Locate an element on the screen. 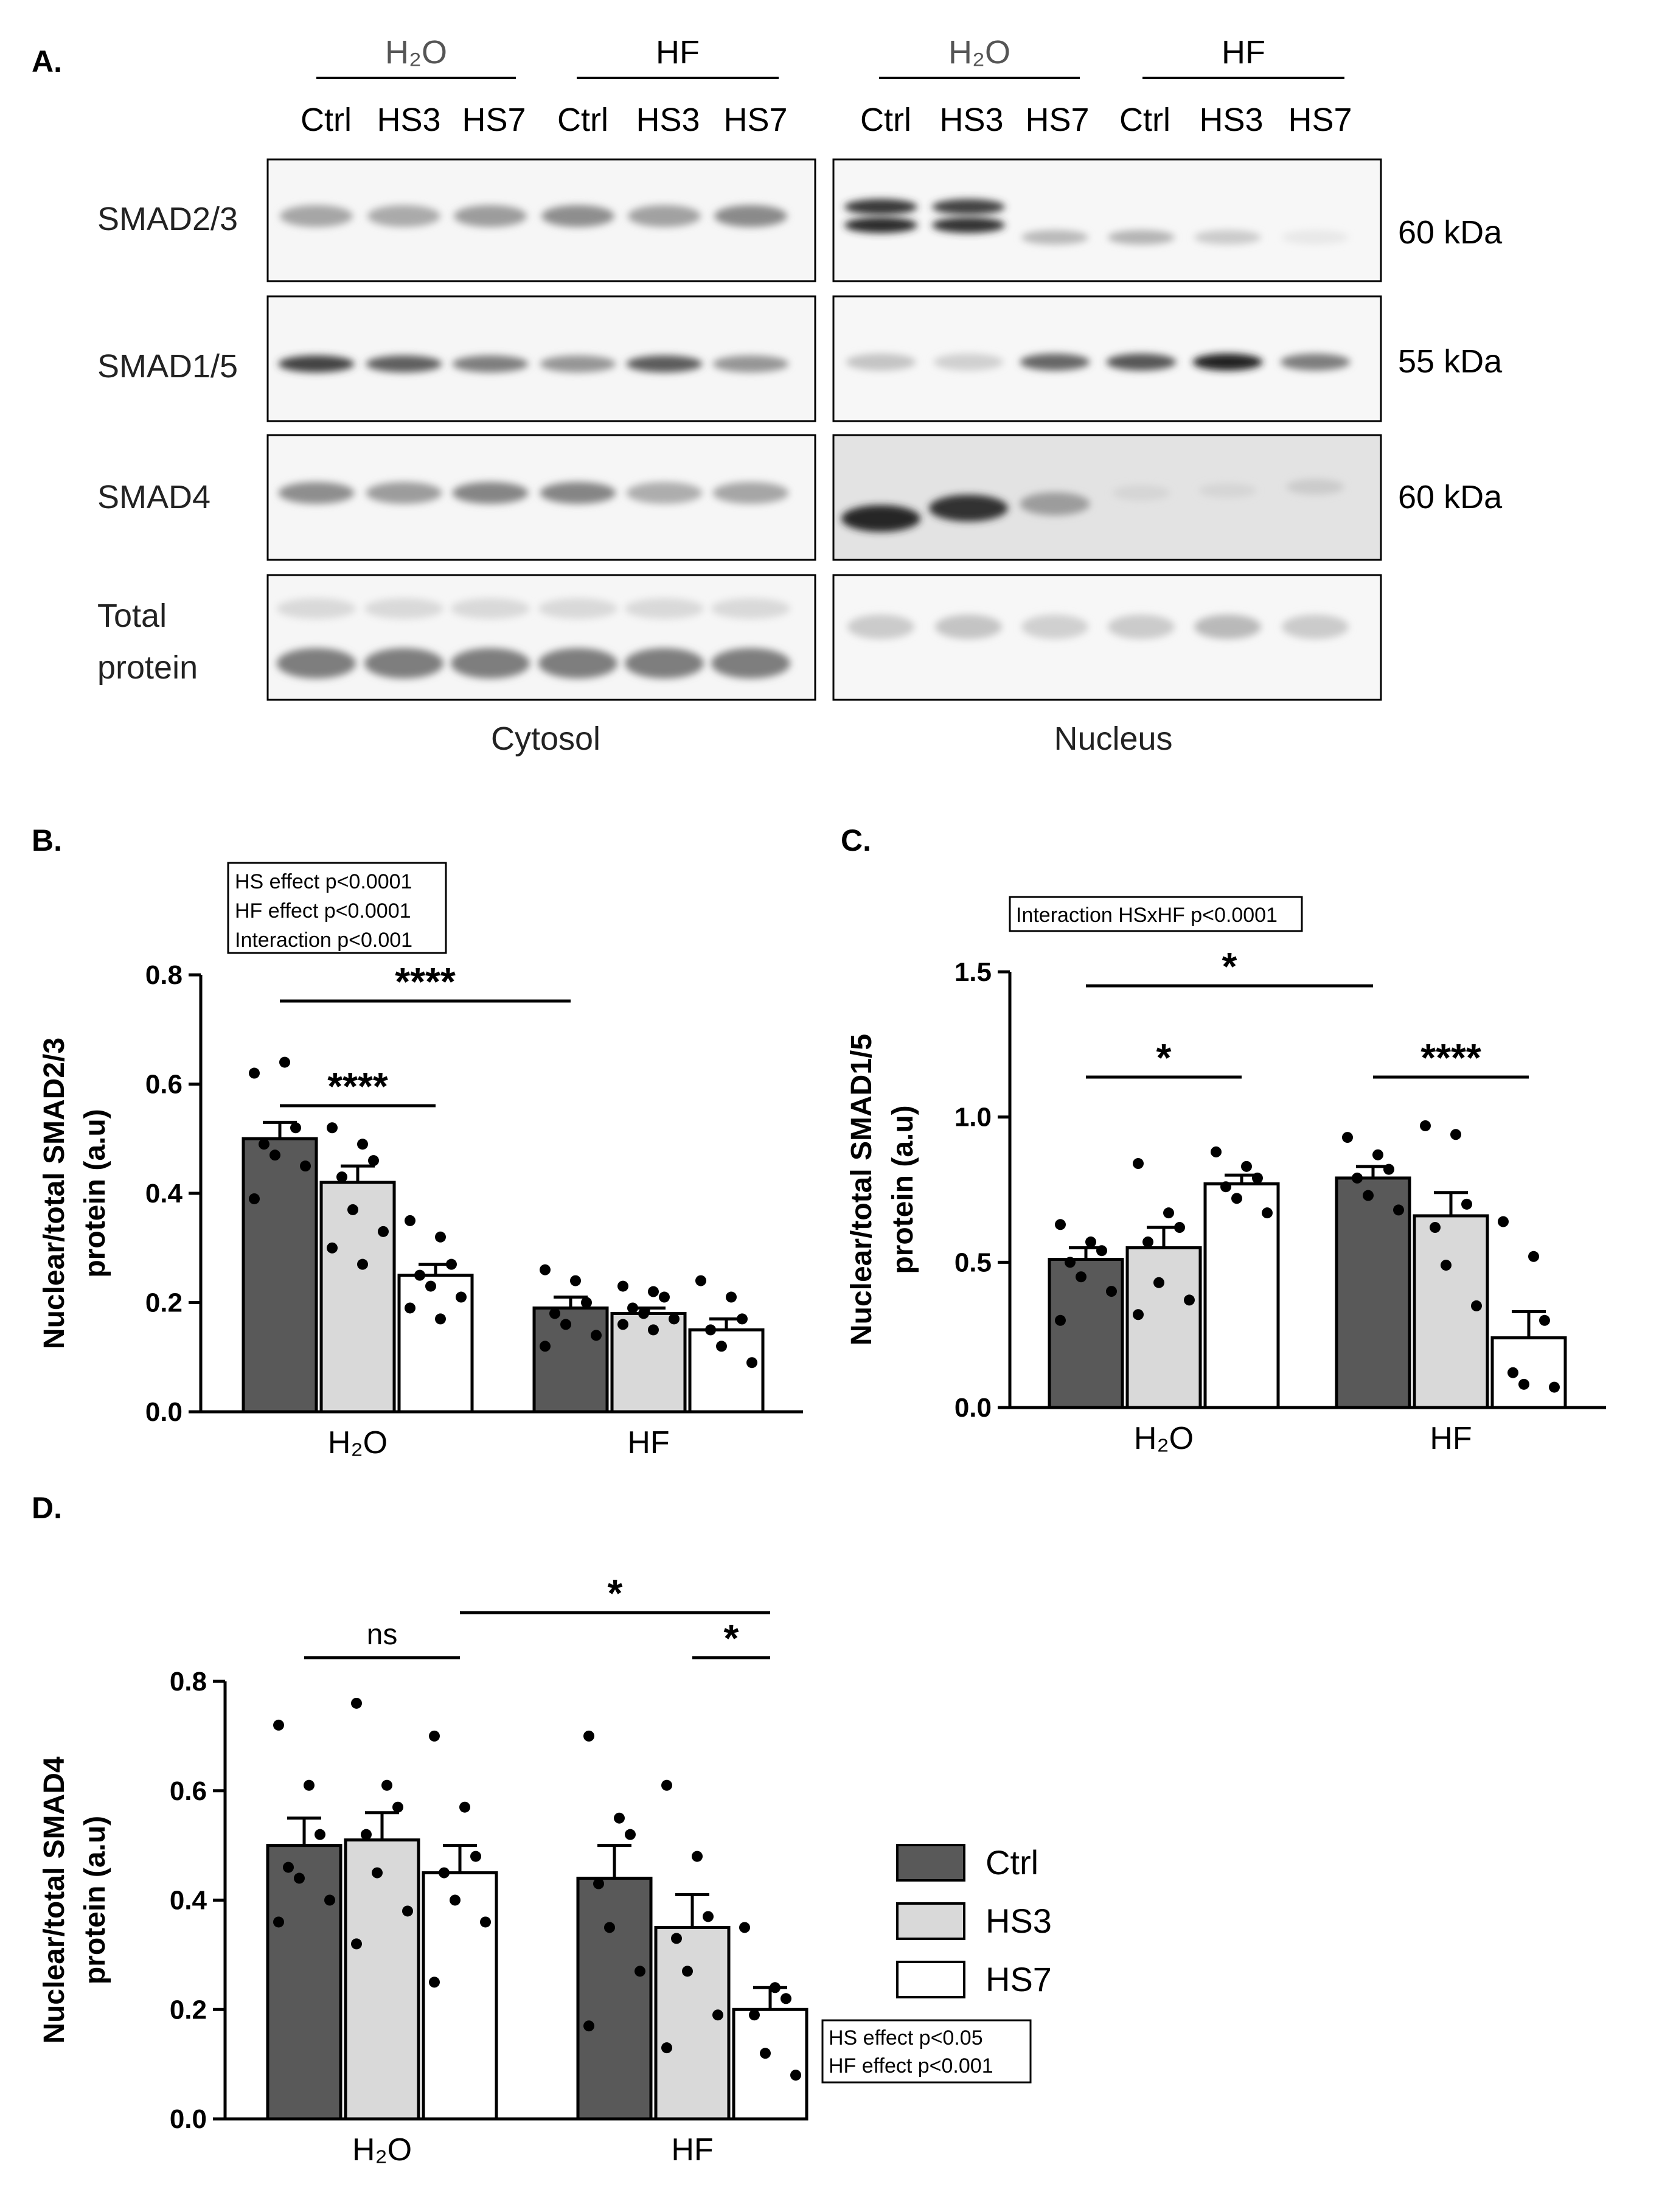 This screenshot has height=2212, width=1662. stats-line: HF effect p<0.0001 is located at coordinates (323, 911).